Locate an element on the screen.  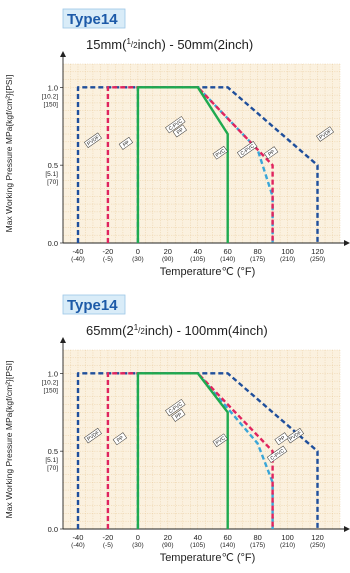
subtitle-part: 15mm( is located at coordinates (106, 44).